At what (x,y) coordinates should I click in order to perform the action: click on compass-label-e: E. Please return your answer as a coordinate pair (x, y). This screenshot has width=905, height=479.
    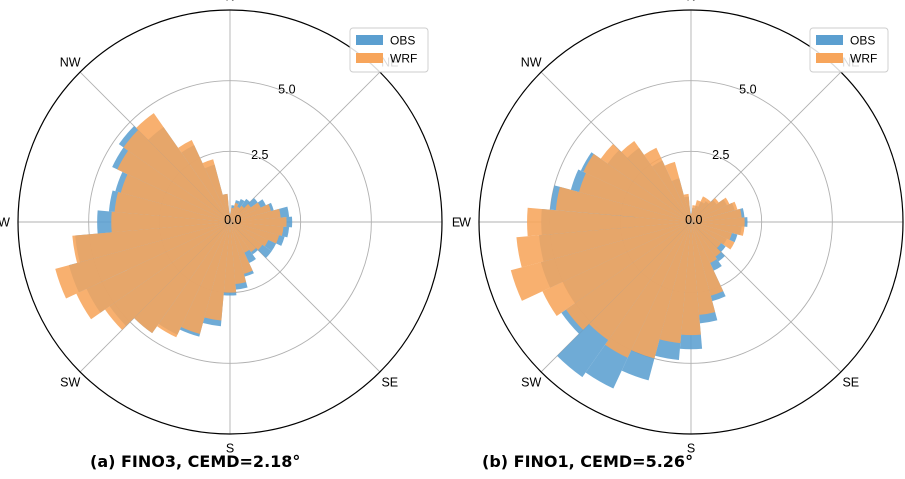
    Looking at the image, I should click on (456, 223).